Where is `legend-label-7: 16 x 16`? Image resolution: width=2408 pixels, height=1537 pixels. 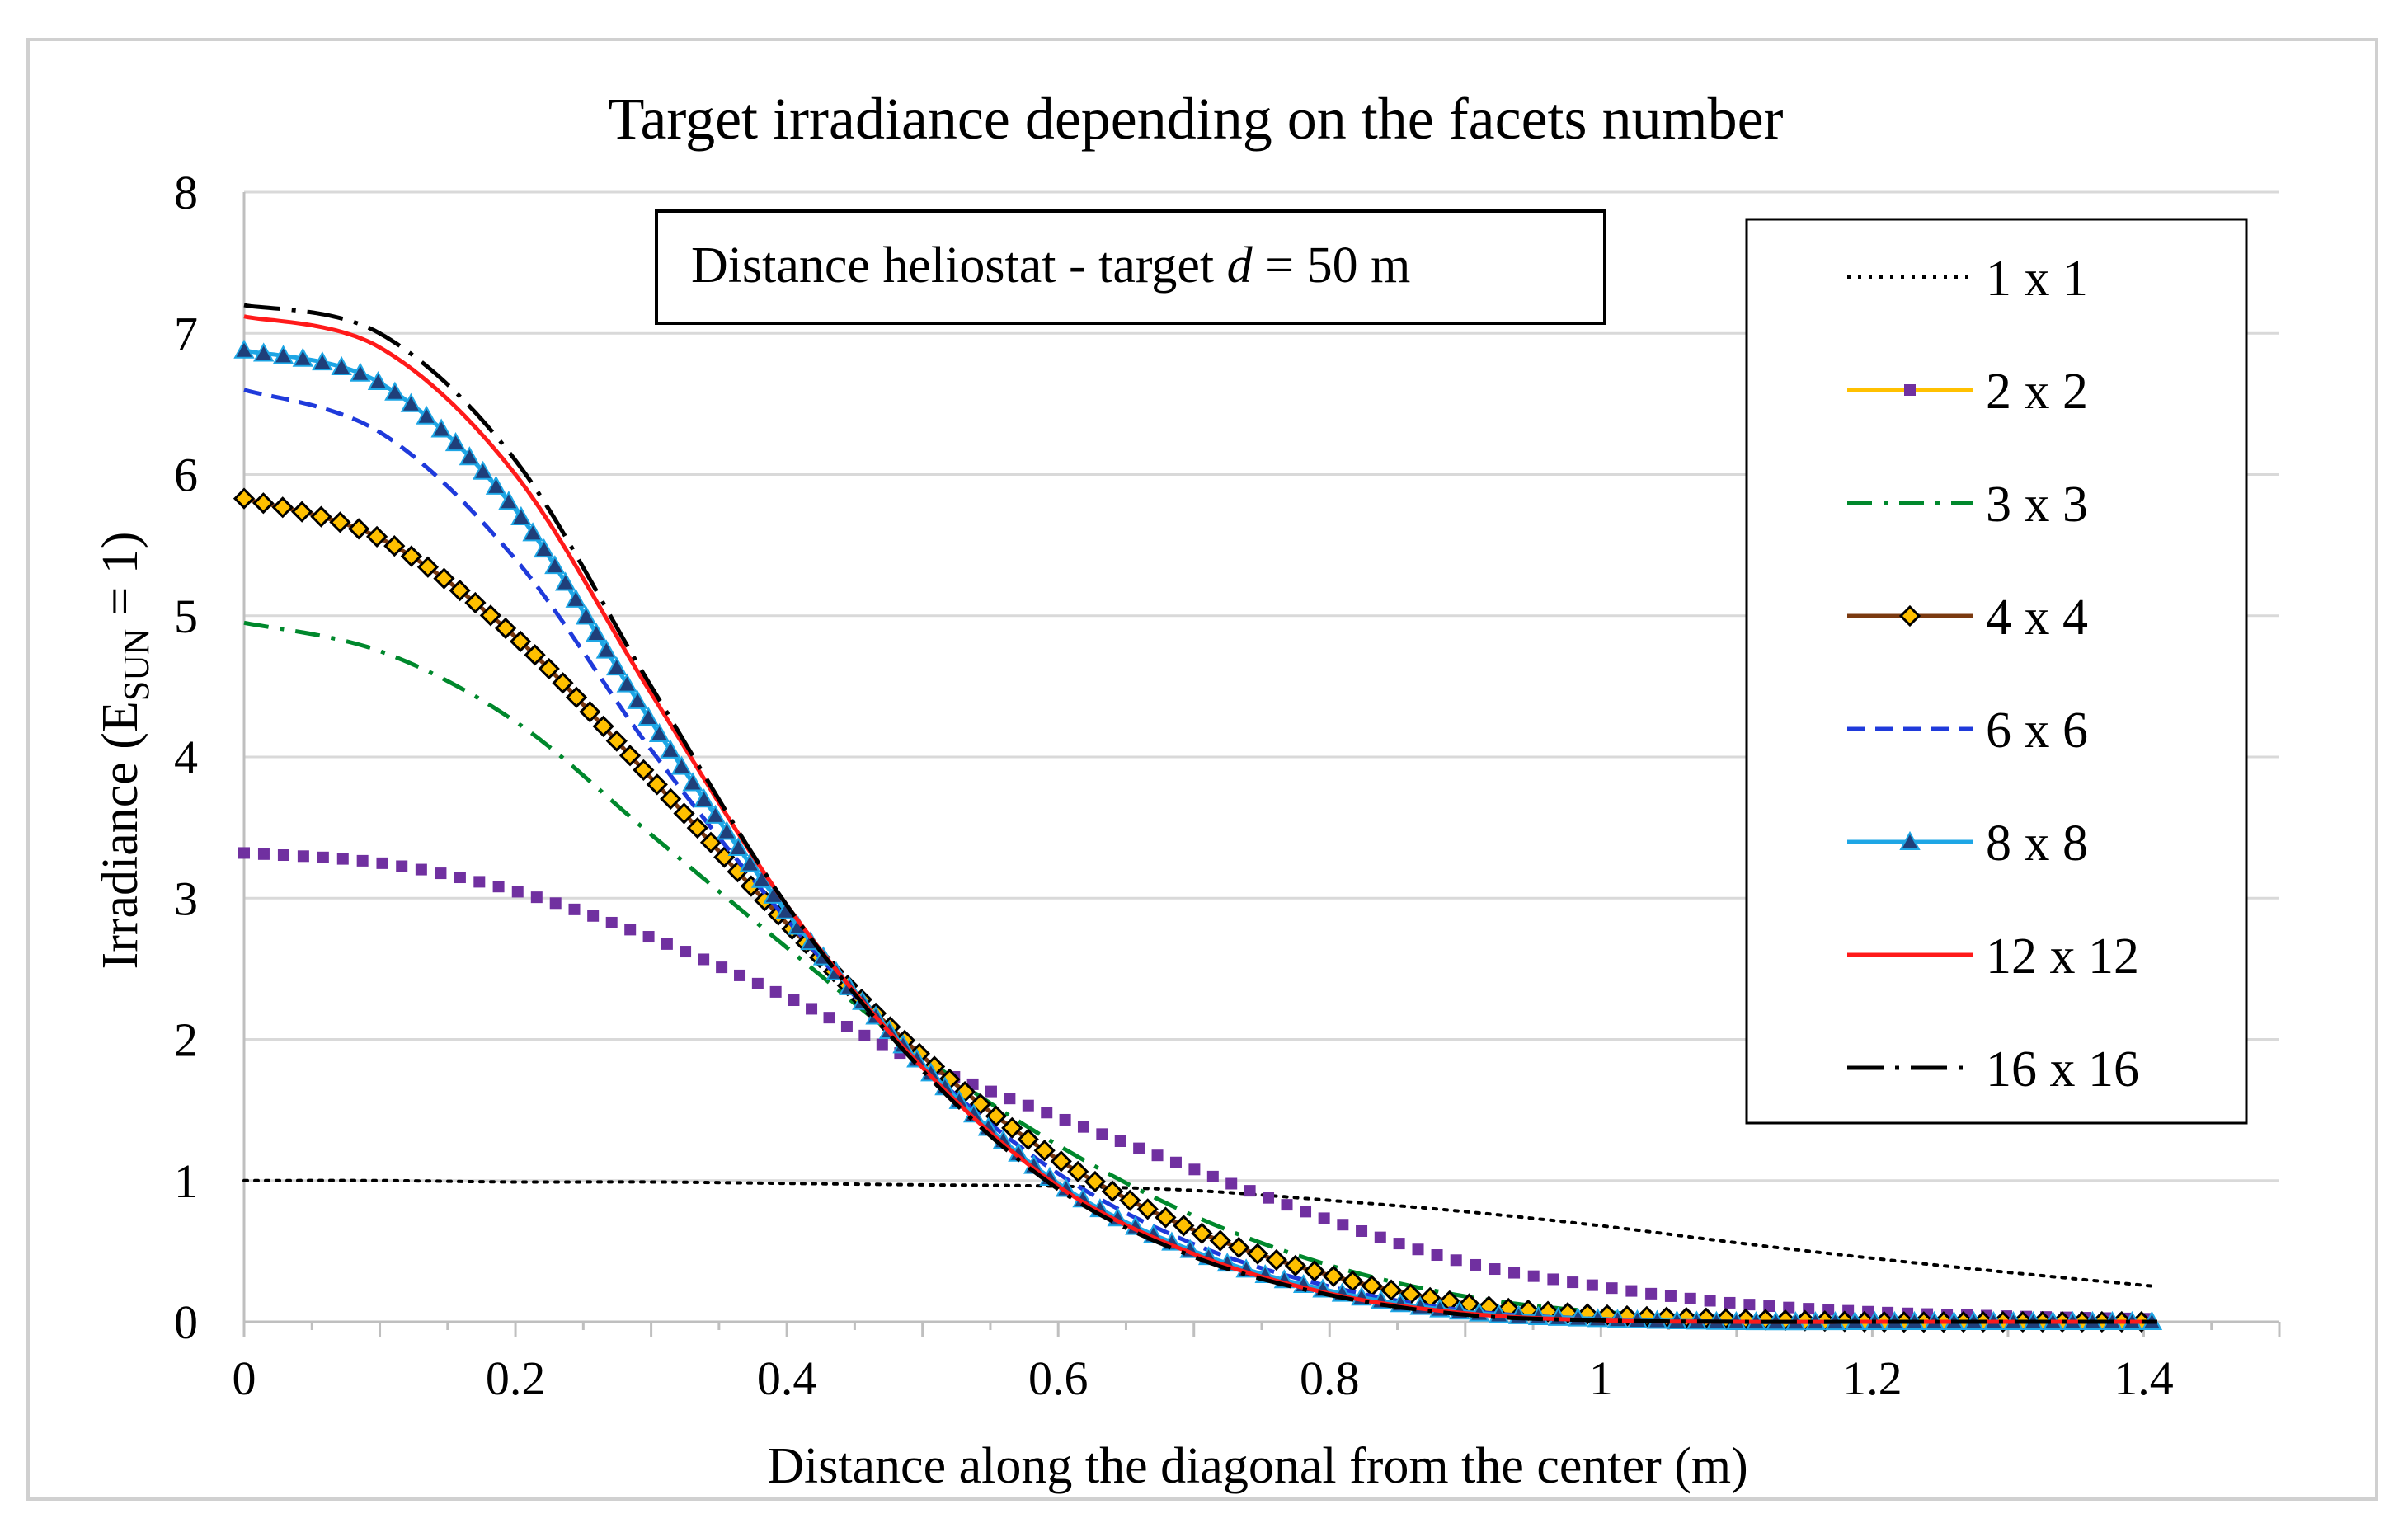
legend-label-7: 16 x 16 is located at coordinates (2063, 1070).